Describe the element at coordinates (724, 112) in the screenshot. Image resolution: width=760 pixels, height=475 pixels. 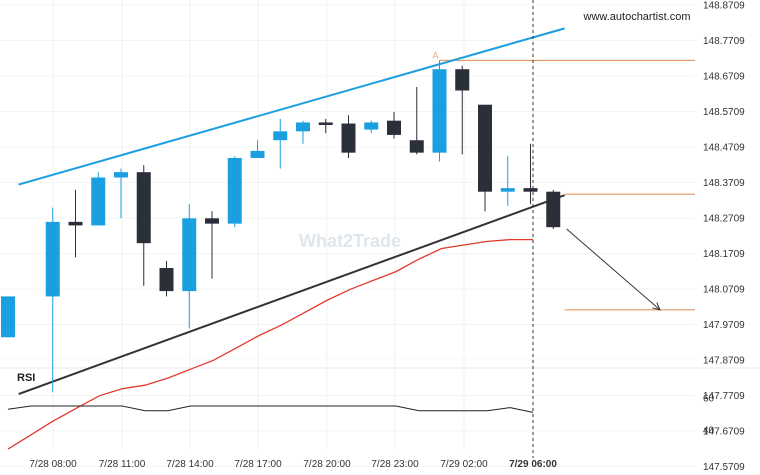
I see `price-tick-label: 148.5709` at that location.